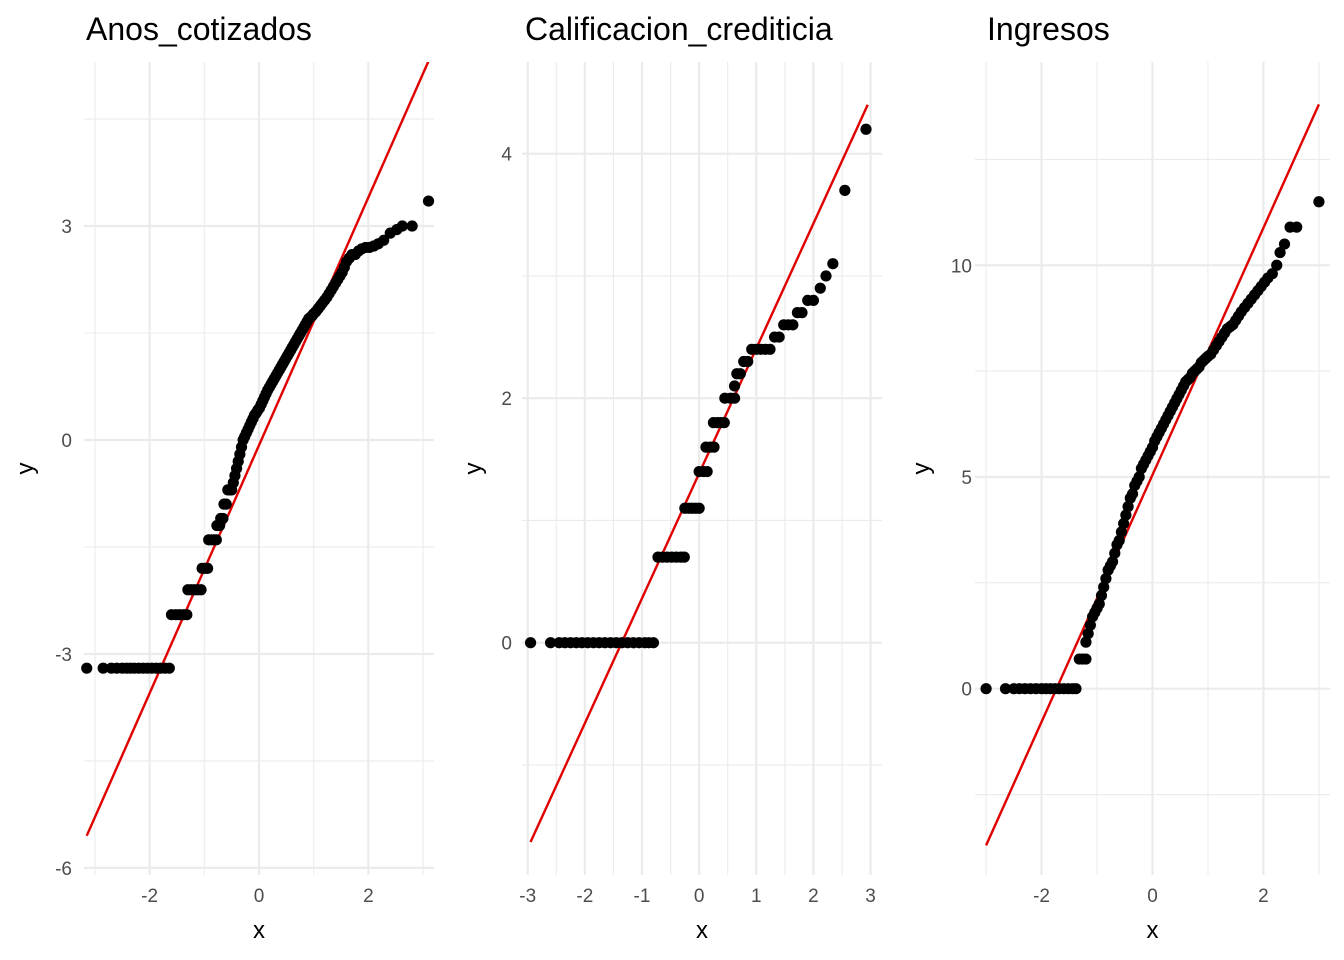  Describe the element at coordinates (199, 29) in the screenshot. I see `panel-title: Anos_cotizados` at that location.